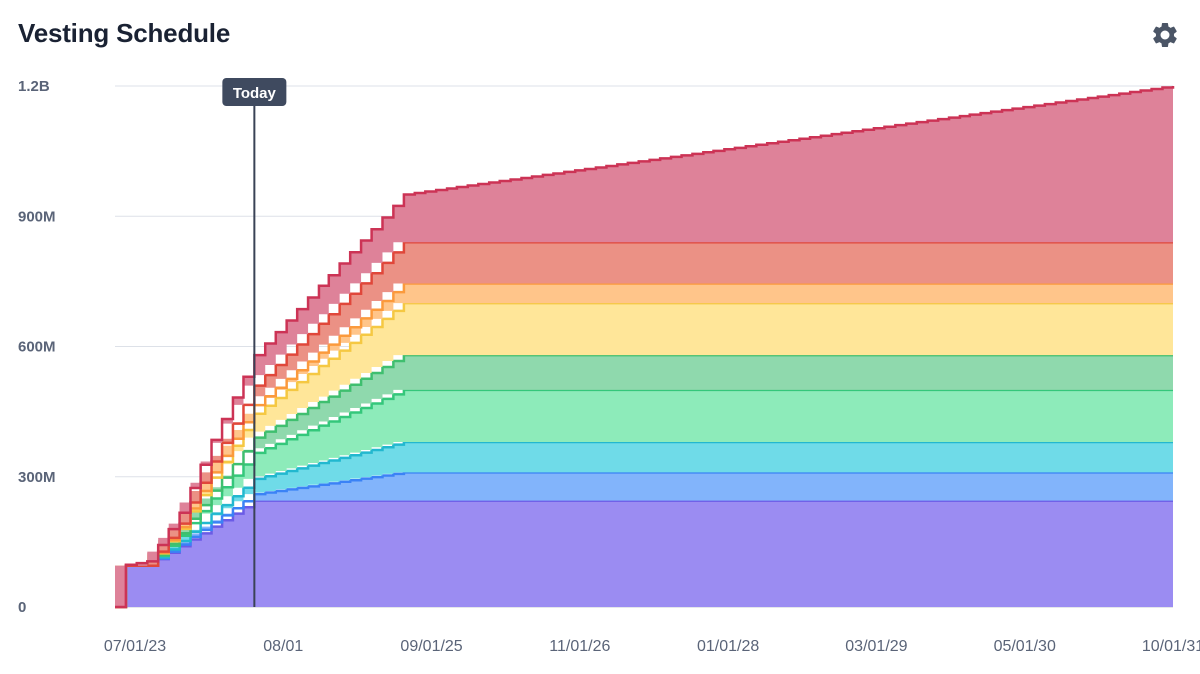 The image size is (1200, 674). What do you see at coordinates (37, 216) in the screenshot?
I see `y-tick-label: 900M` at bounding box center [37, 216].